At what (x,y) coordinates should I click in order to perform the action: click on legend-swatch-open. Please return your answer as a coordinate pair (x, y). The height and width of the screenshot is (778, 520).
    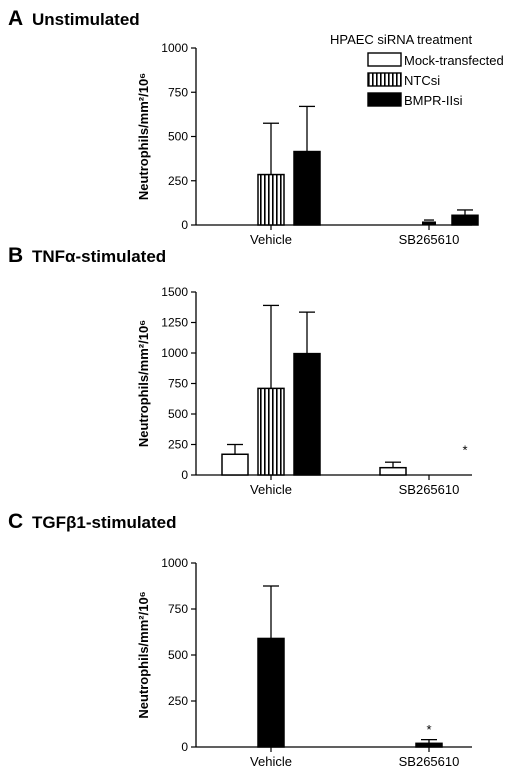
    Looking at the image, I should click on (384, 59).